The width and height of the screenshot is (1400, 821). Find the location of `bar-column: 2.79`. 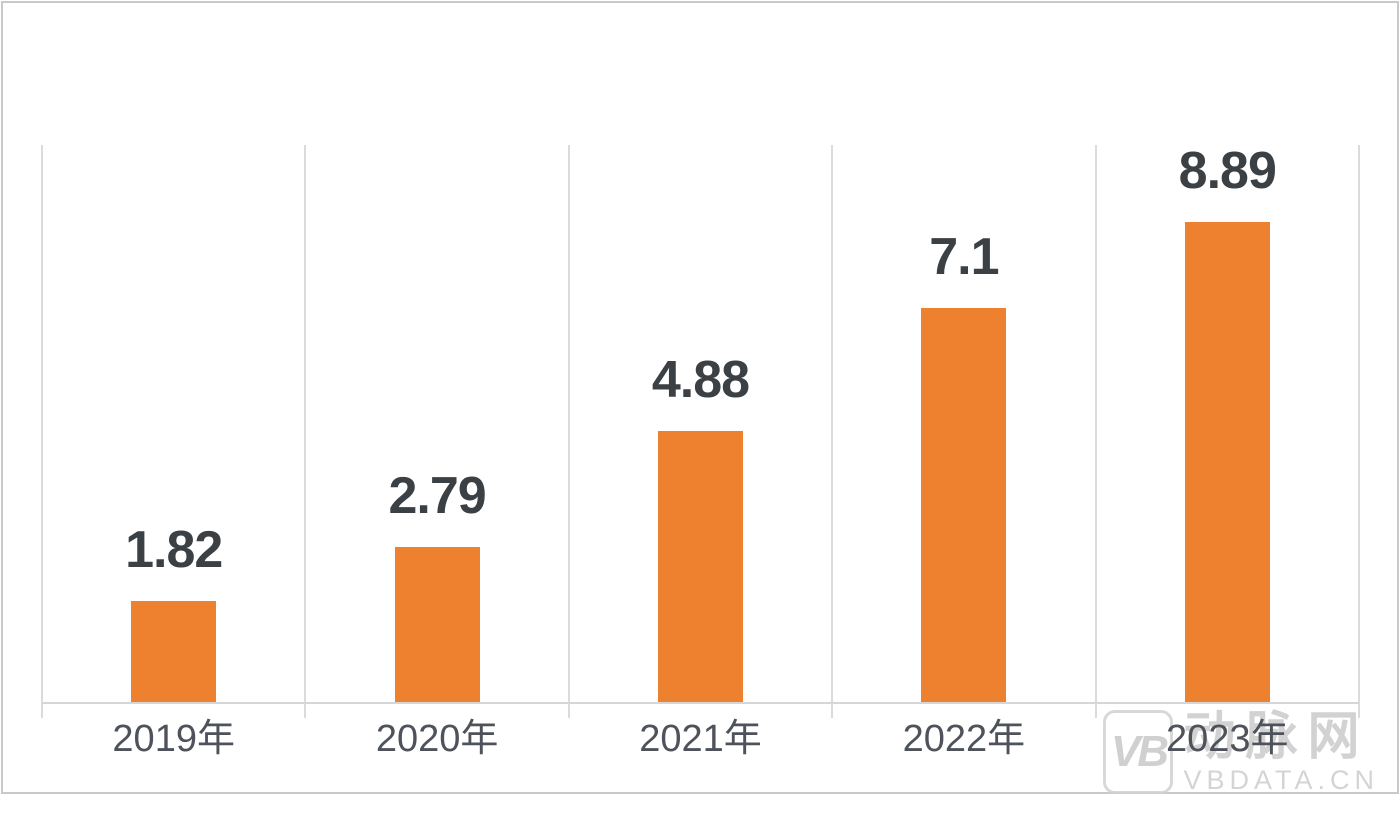

bar-column: 2.79 is located at coordinates (436, 423).